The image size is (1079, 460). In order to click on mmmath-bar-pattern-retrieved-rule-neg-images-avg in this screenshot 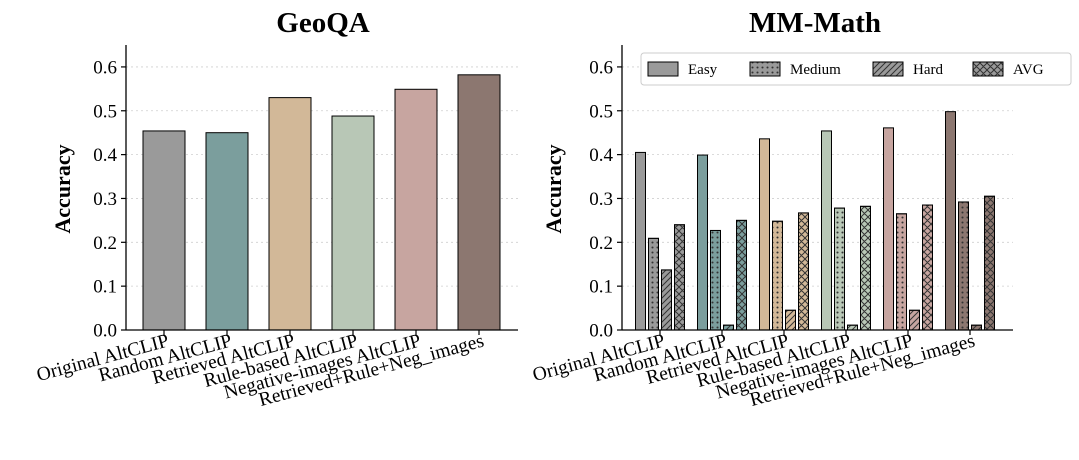, I will do `click(989, 263)`.